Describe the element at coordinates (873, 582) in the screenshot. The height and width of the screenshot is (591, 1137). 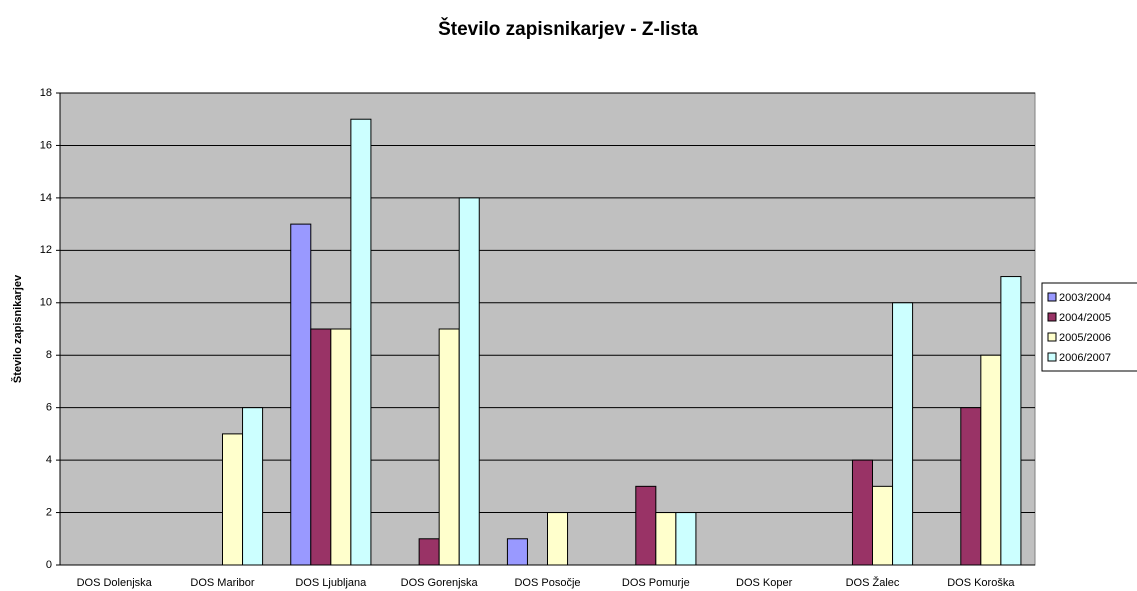
I see `x-tick-label: DOS Žalec` at that location.